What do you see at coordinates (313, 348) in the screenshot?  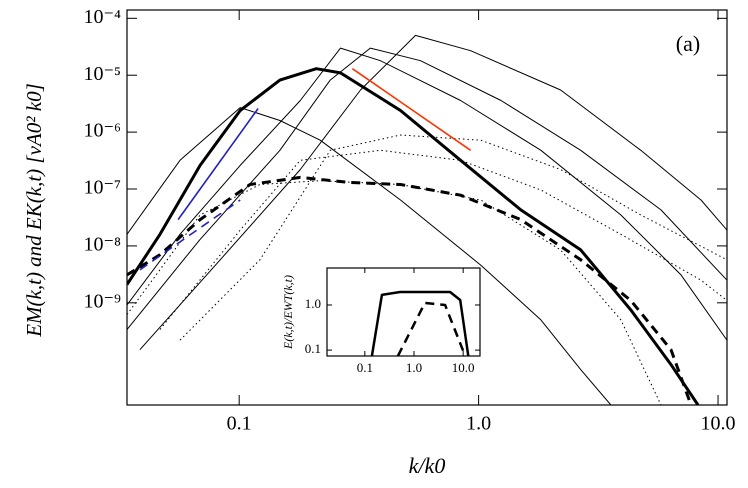 I see `y-tick-label: 0.1` at bounding box center [313, 348].